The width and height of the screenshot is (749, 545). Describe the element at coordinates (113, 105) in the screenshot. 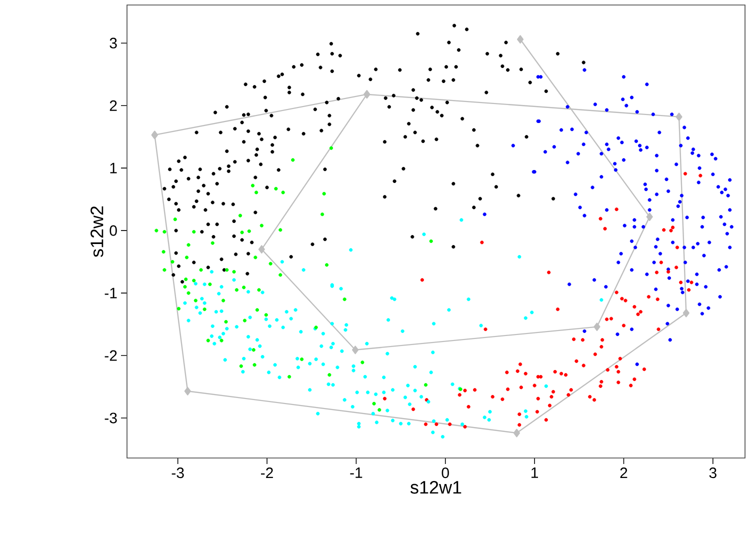

I see `y-tick-label: 2` at that location.